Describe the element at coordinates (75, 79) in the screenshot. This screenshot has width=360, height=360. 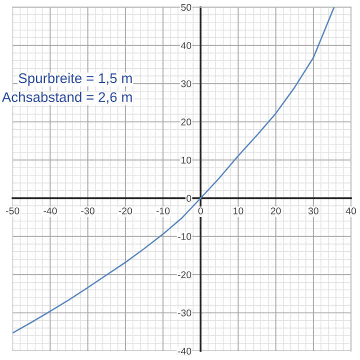
I see `annotation: Spurbreite = 1,5 m` at that location.